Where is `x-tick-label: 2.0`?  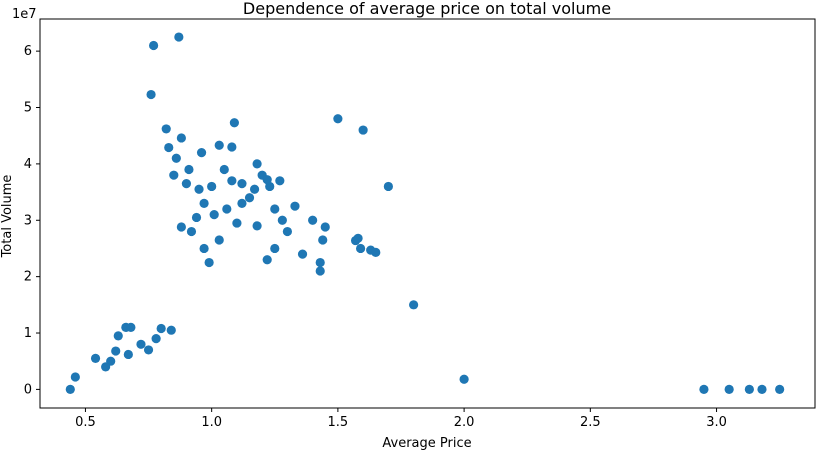
x-tick-label: 2.0 is located at coordinates (464, 422).